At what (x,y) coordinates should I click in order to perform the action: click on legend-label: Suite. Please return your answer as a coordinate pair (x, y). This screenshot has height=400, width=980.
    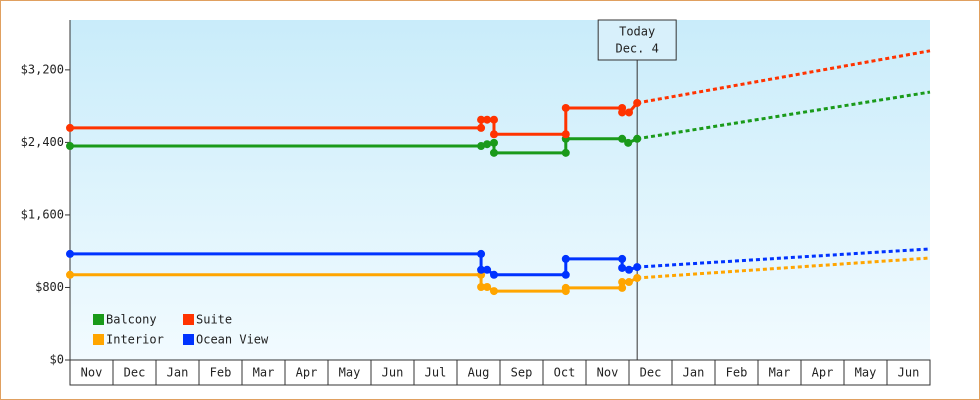
    Looking at the image, I should click on (214, 320).